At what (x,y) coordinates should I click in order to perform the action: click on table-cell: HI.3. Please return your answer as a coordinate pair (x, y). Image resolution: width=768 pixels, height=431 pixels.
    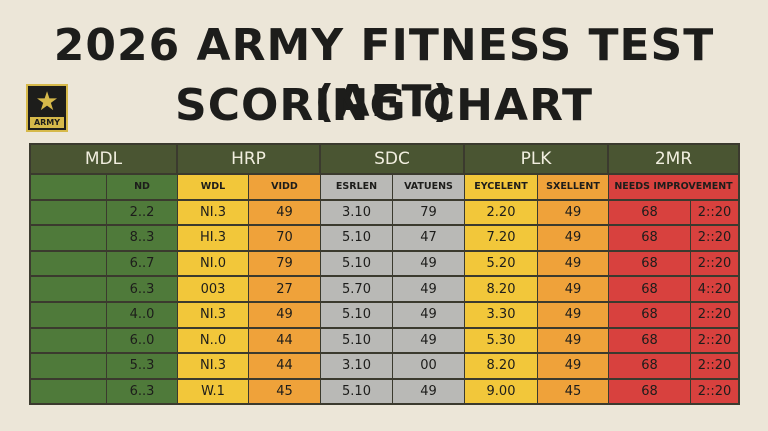
    Looking at the image, I should click on (213, 238).